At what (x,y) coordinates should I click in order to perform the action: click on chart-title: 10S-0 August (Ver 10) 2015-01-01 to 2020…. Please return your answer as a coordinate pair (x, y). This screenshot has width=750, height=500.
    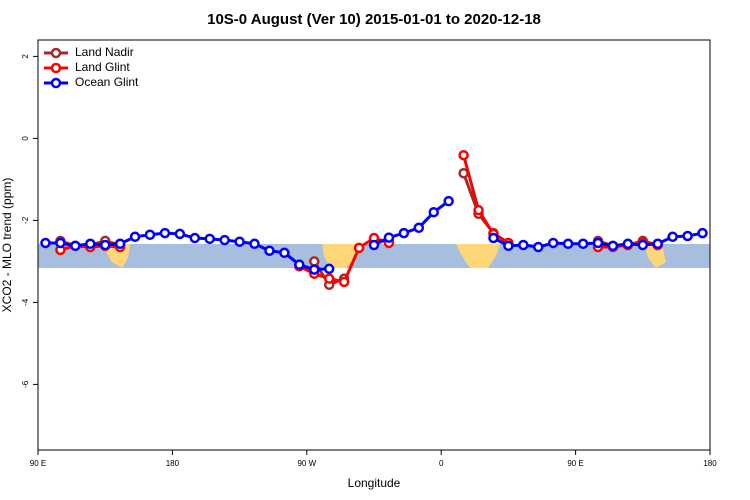
    Looking at the image, I should click on (374, 19).